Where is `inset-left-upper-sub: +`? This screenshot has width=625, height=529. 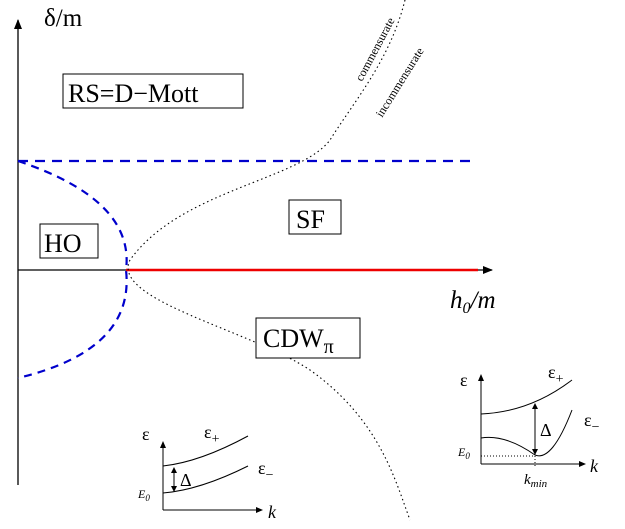 inset-left-upper-sub: + is located at coordinates (216, 439).